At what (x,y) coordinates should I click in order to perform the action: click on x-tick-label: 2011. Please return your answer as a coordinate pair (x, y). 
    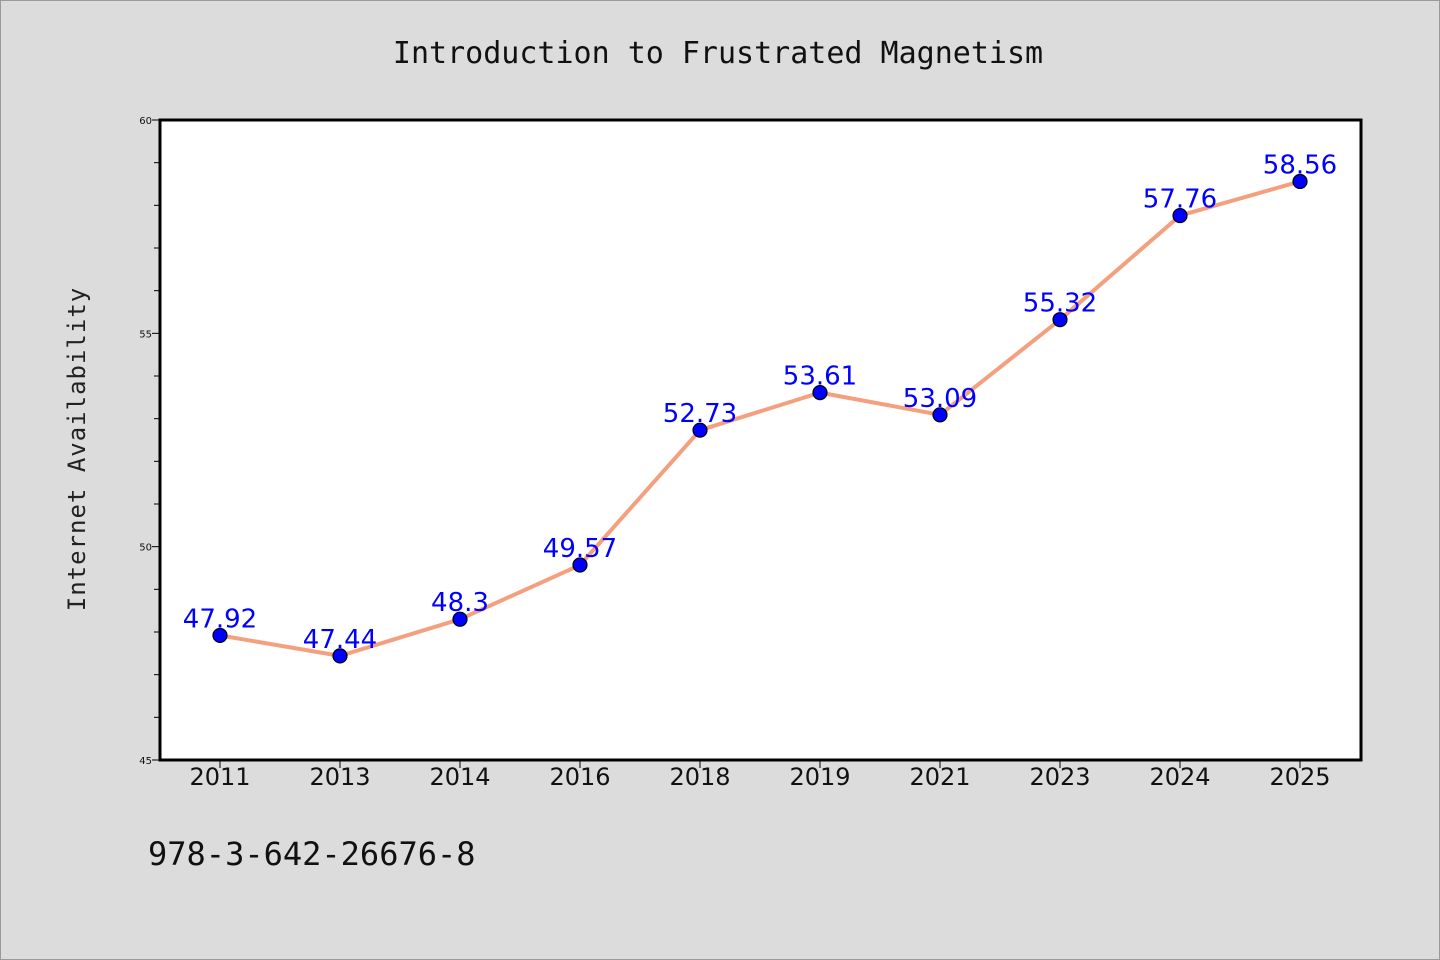
    Looking at the image, I should click on (219, 777).